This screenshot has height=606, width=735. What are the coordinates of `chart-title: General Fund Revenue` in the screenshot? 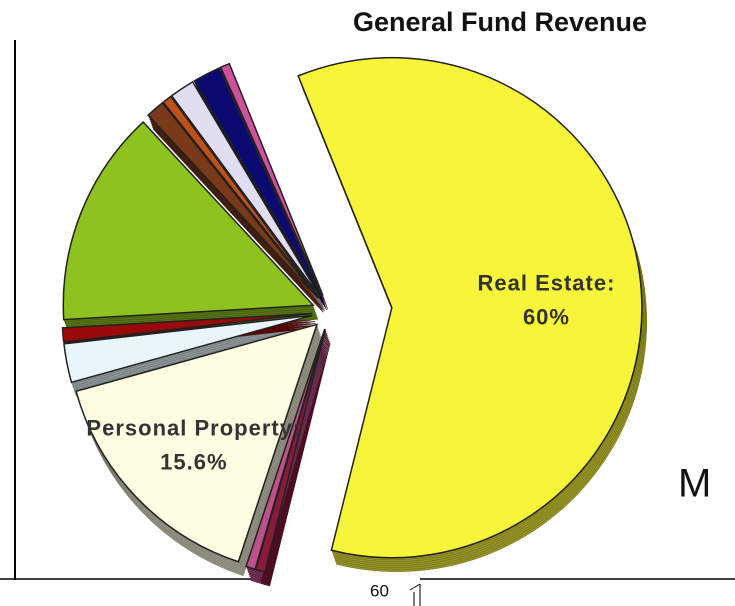 It's located at (500, 22).